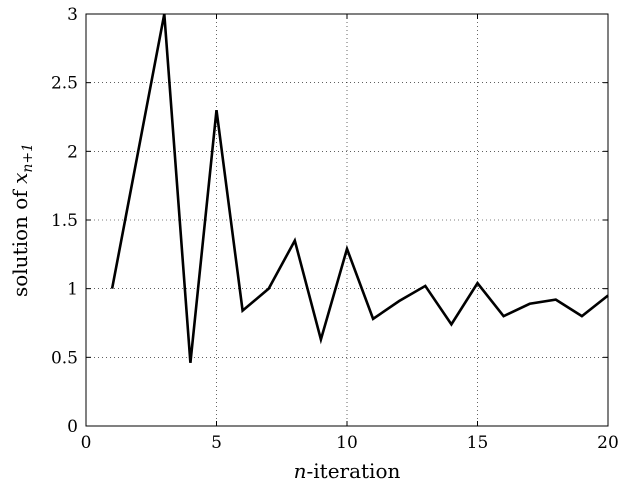  I want to click on x-tick-label: 0, so click(86, 443).